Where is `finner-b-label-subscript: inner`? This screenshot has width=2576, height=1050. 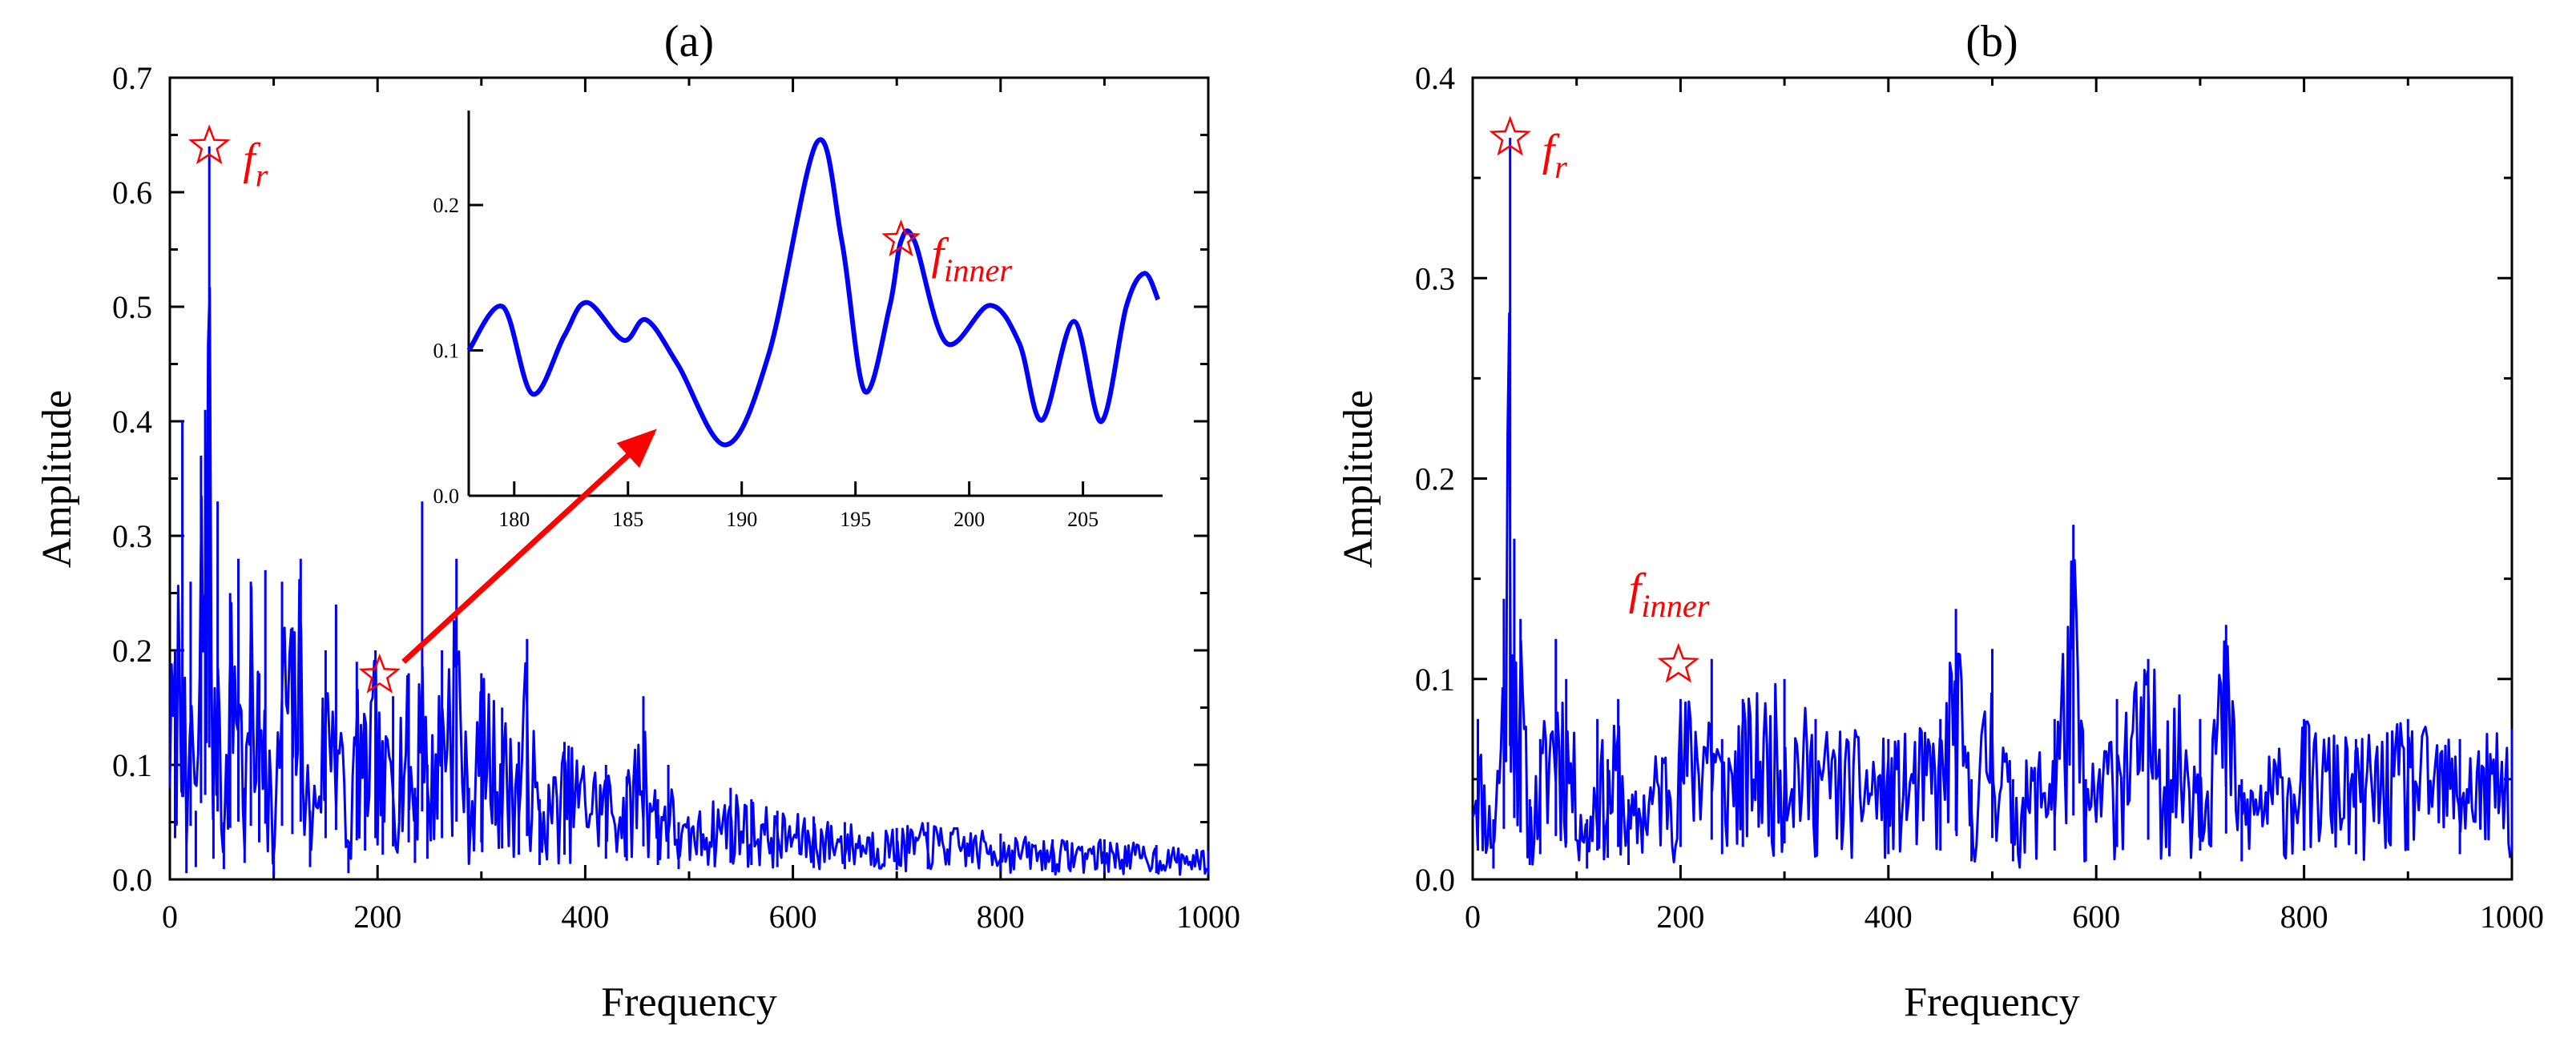
finner-b-label-subscript: inner is located at coordinates (1675, 606).